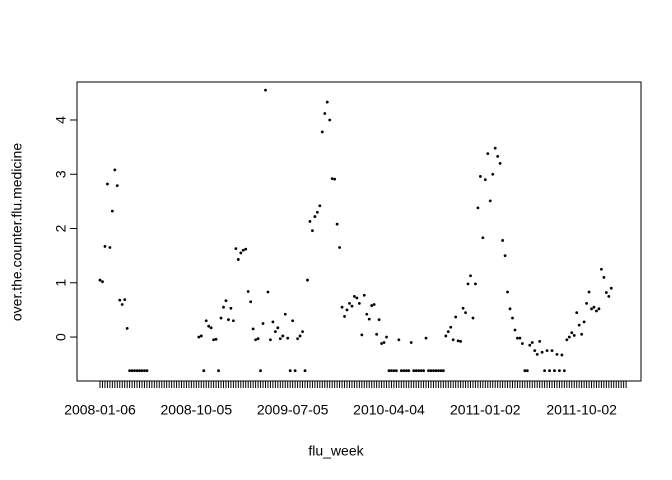 The height and width of the screenshot is (480, 672). I want to click on x-tick-label: 2010-04-04, so click(389, 410).